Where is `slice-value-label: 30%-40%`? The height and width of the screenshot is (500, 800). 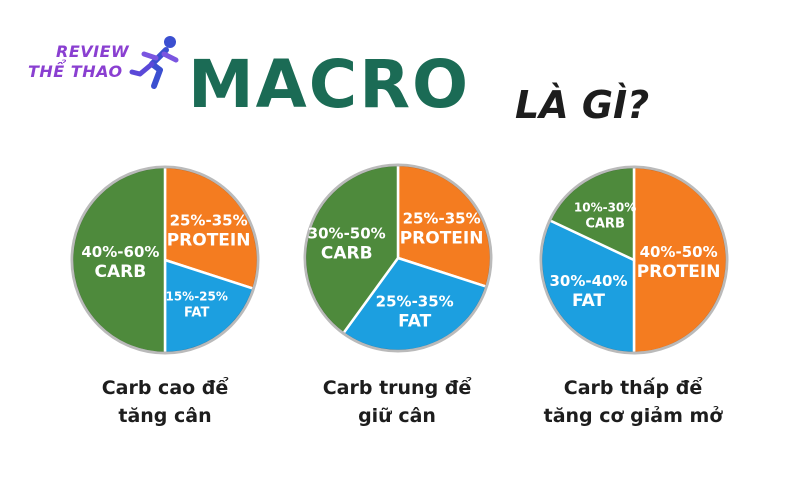 slice-value-label: 30%-40% is located at coordinates (588, 281).